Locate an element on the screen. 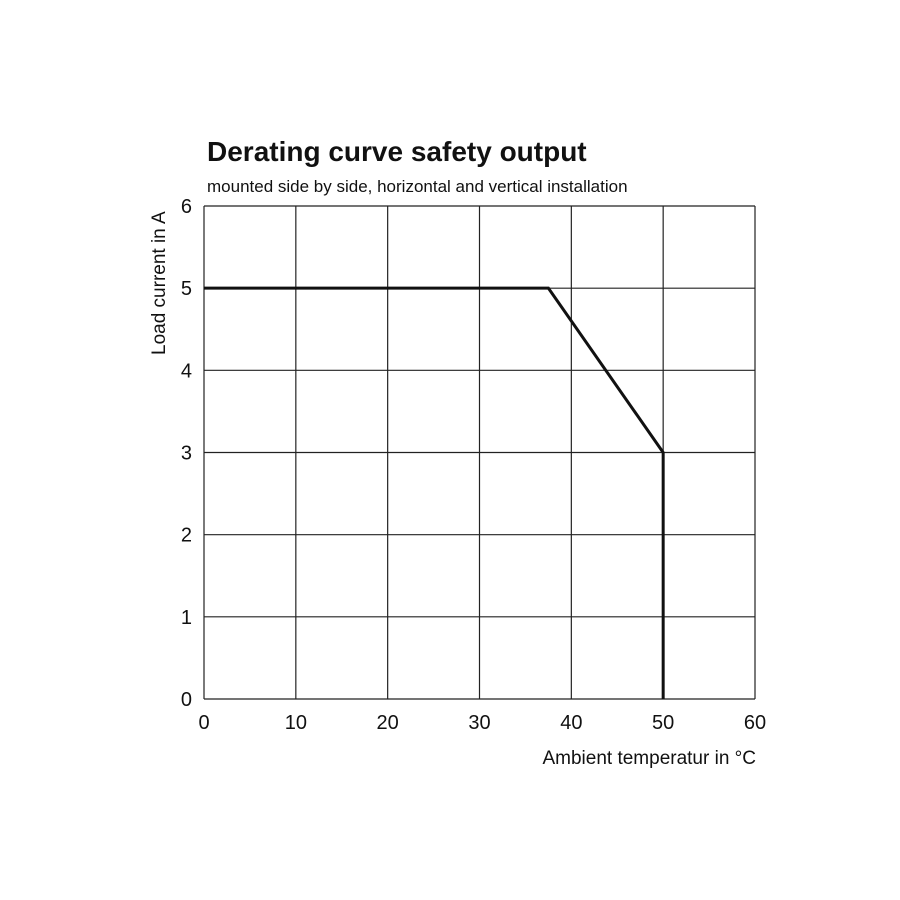 The image size is (900, 900). y-axis-label: Load current in A is located at coordinates (159, 283).